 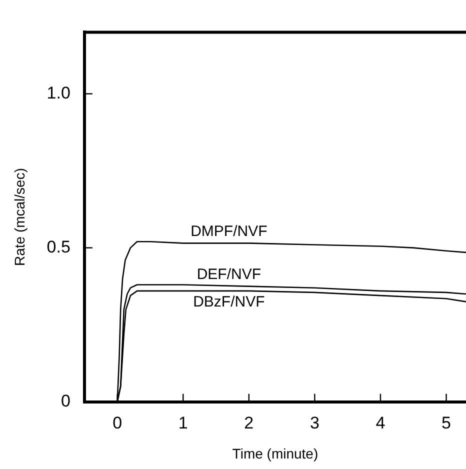 What do you see at coordinates (229, 231) in the screenshot?
I see `series-label: DMPF/NVF` at bounding box center [229, 231].